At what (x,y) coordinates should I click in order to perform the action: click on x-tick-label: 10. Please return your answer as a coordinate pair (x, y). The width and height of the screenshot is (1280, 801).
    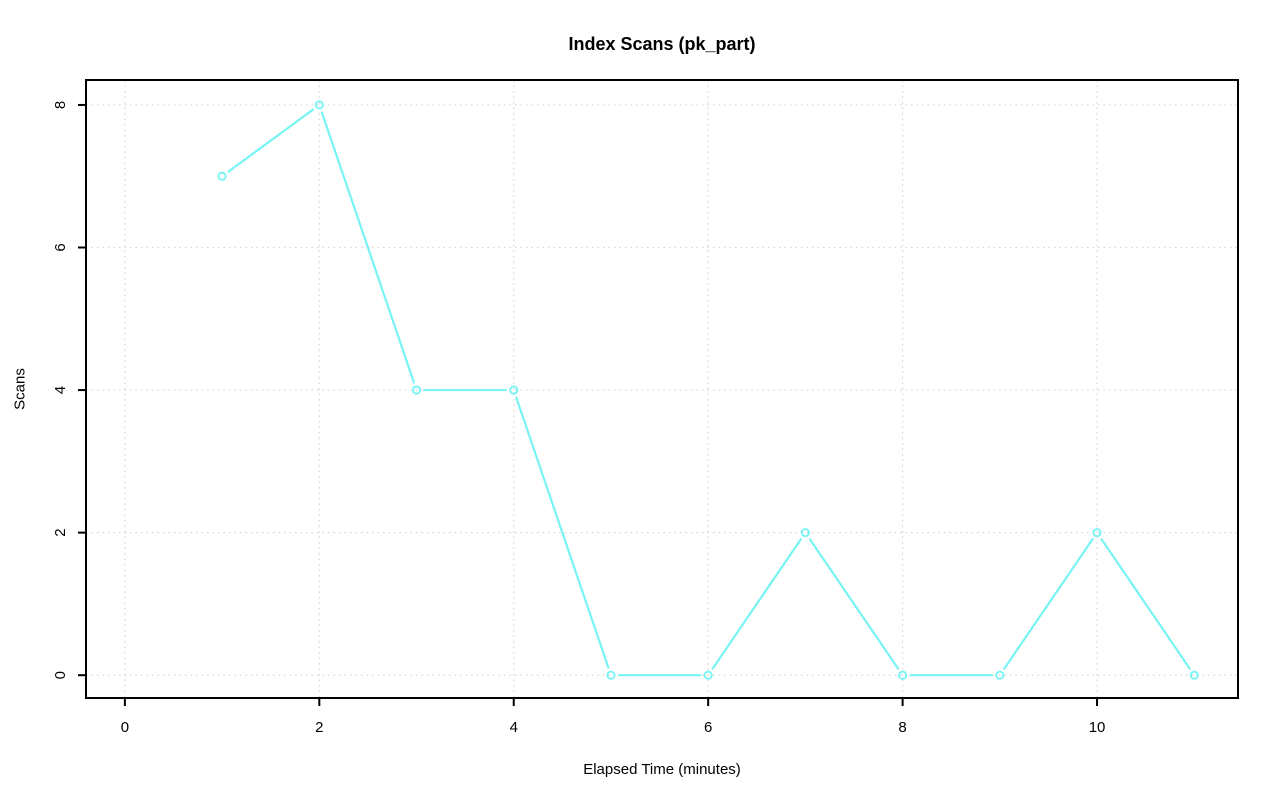
    Looking at the image, I should click on (1097, 727).